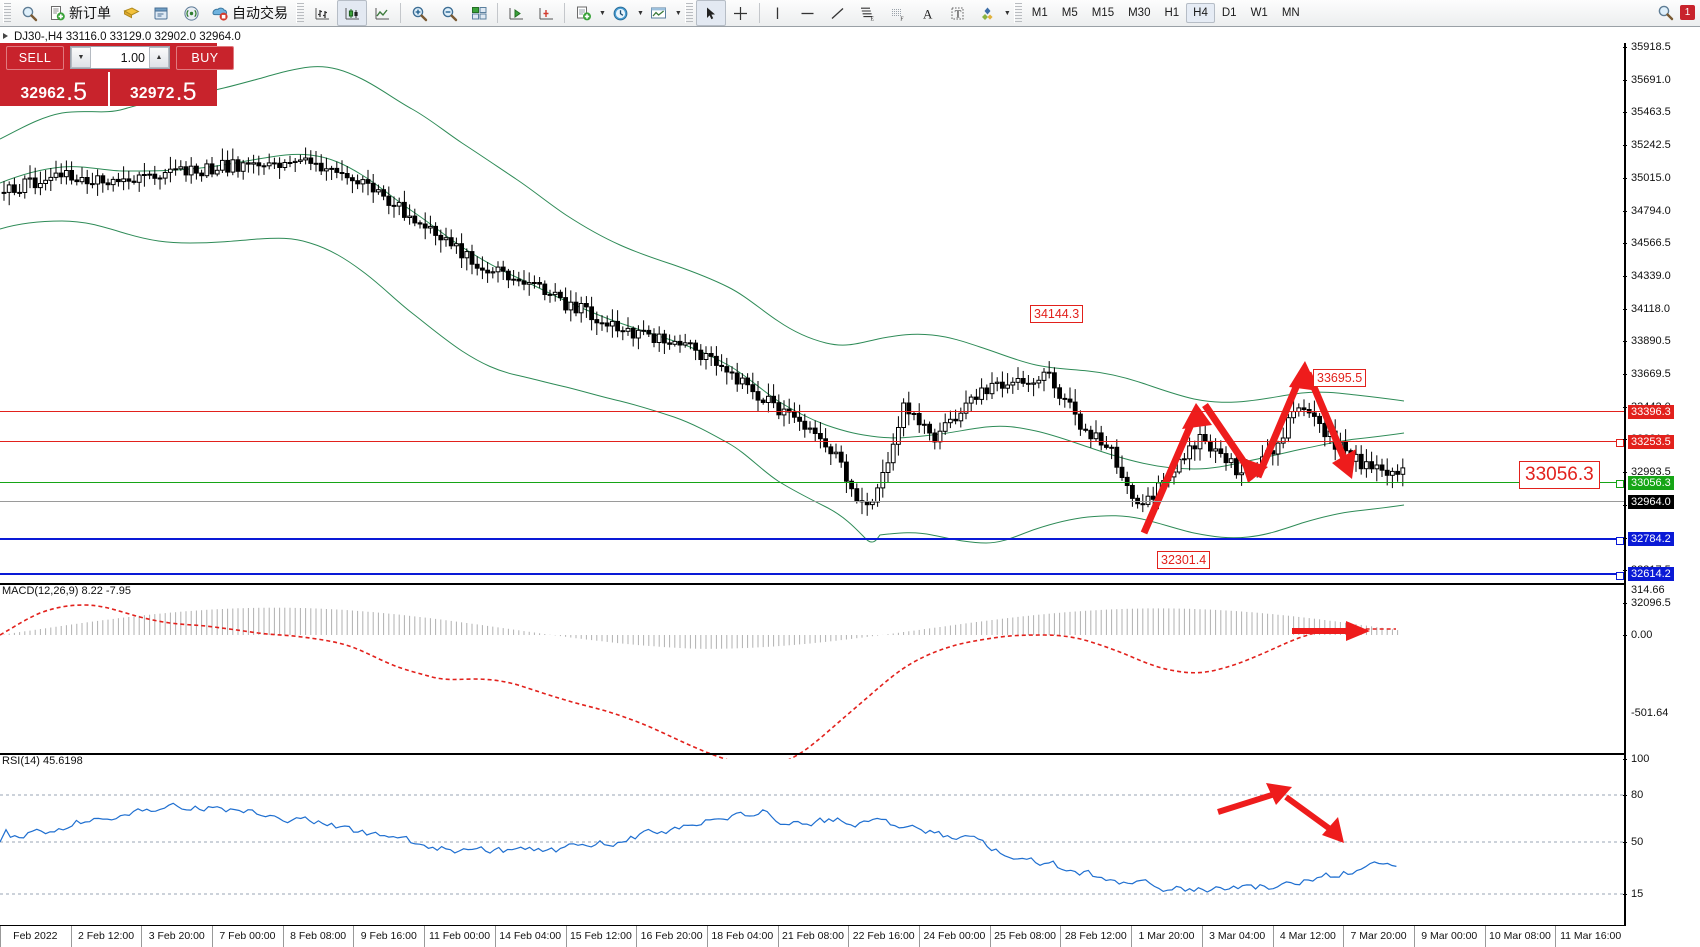 This screenshot has height=947, width=1700. I want to click on shapes-icon, so click(988, 13).